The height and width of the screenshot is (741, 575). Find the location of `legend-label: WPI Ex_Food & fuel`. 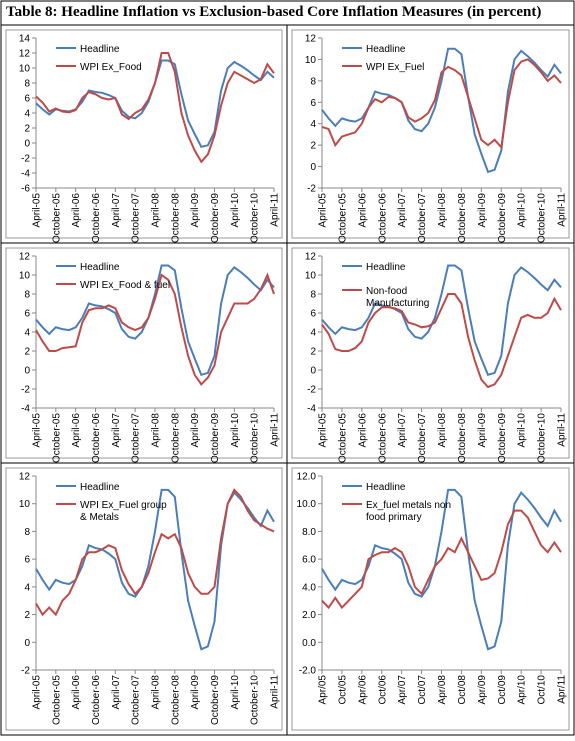

legend-label: WPI Ex_Food & fuel is located at coordinates (125, 285).